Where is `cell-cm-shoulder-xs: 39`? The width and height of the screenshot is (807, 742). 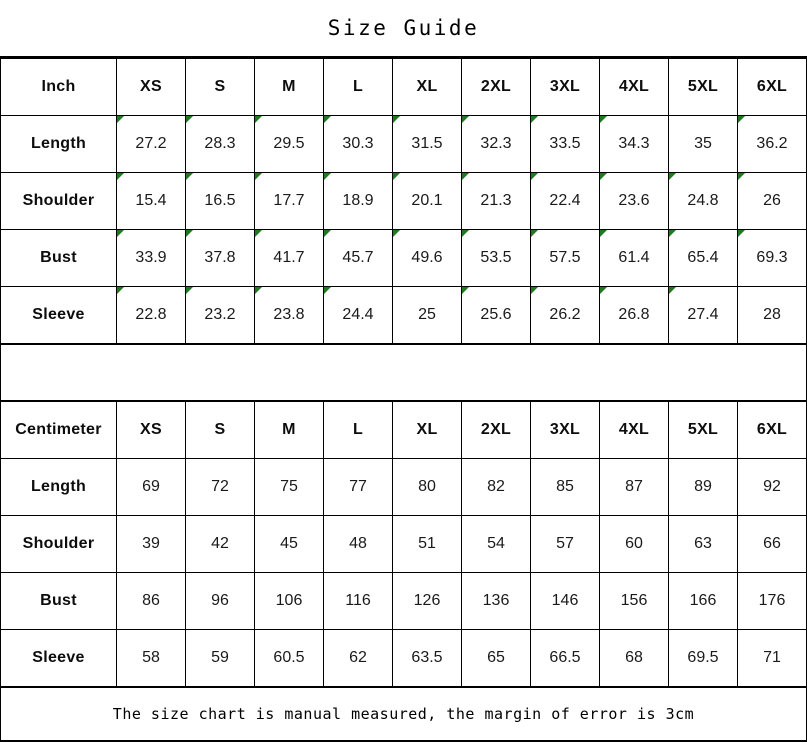
cell-cm-shoulder-xs: 39 is located at coordinates (151, 544).